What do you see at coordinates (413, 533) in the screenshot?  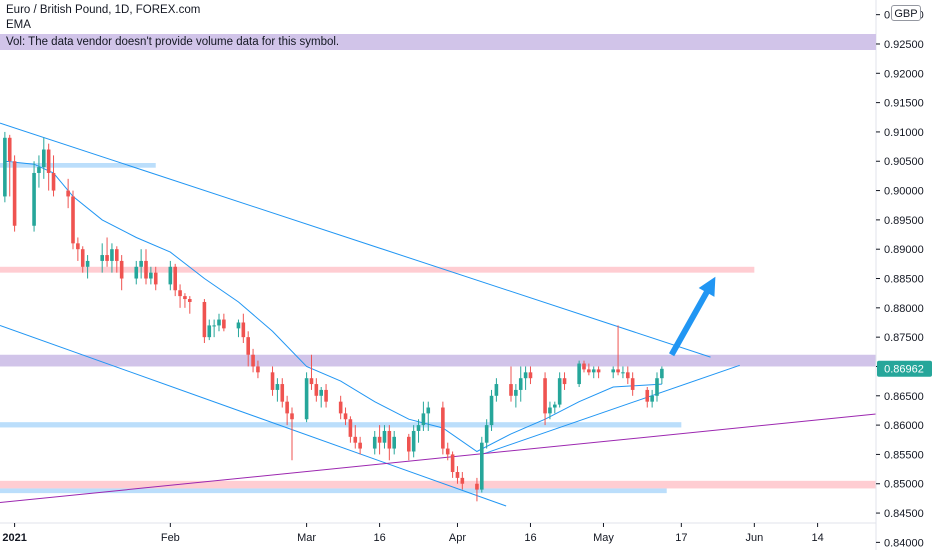 I see `time-axis: 2021 Feb Mar 16 Apr 16 May 17 Jun 14` at bounding box center [413, 533].